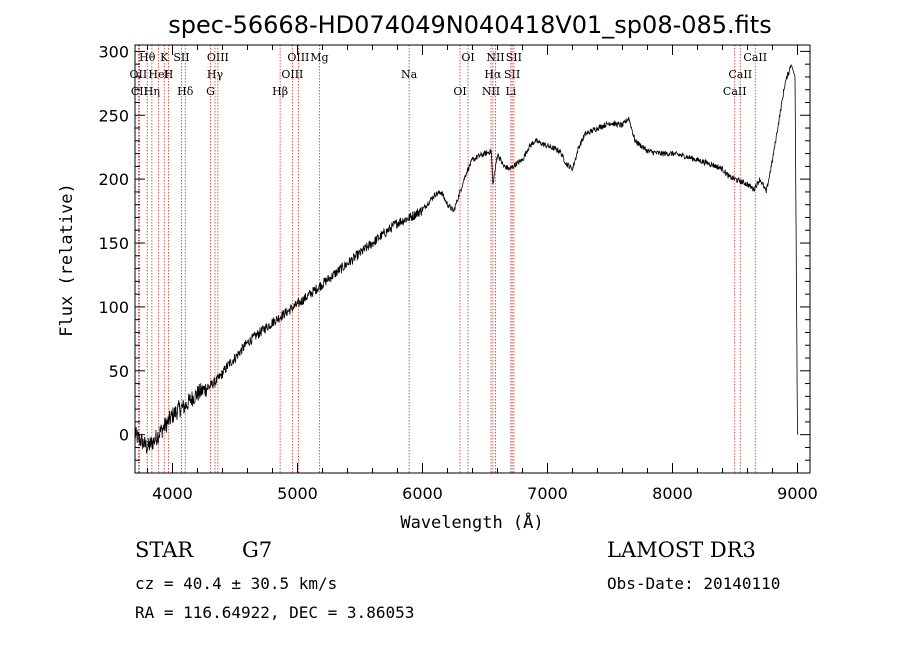 The height and width of the screenshot is (649, 900). Describe the element at coordinates (471, 522) in the screenshot. I see `x-axis-label: Wavelength (Å)` at that location.